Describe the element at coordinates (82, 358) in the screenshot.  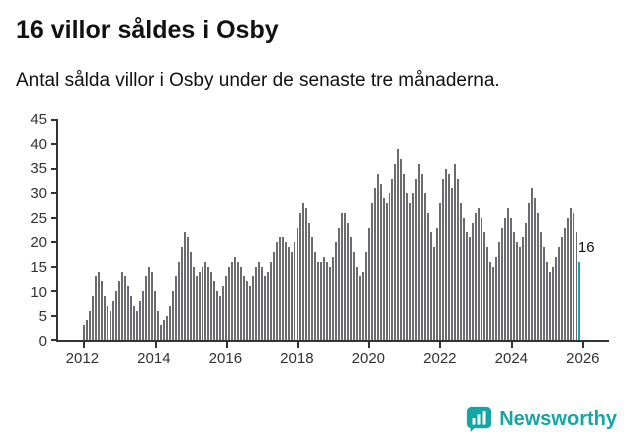
I see `x-tick-label: 2012` at that location.